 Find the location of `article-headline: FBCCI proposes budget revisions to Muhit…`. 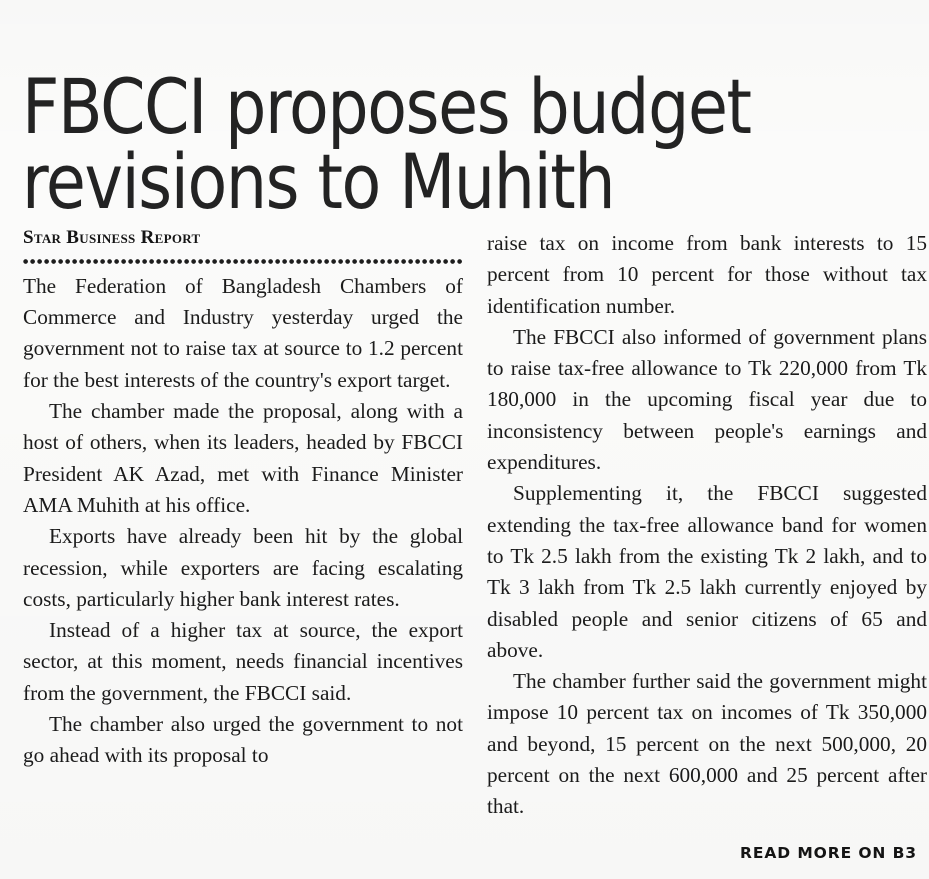

article-headline: FBCCI proposes budget revisions to Muhit… is located at coordinates (387, 144).